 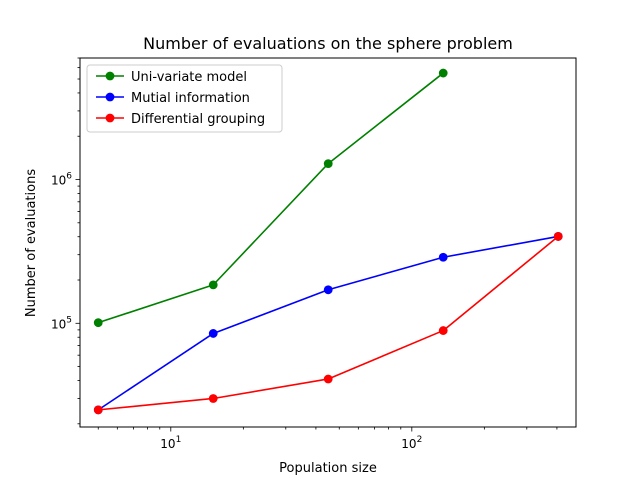 What do you see at coordinates (190, 98) in the screenshot?
I see `legend-label: Mutial information` at bounding box center [190, 98].